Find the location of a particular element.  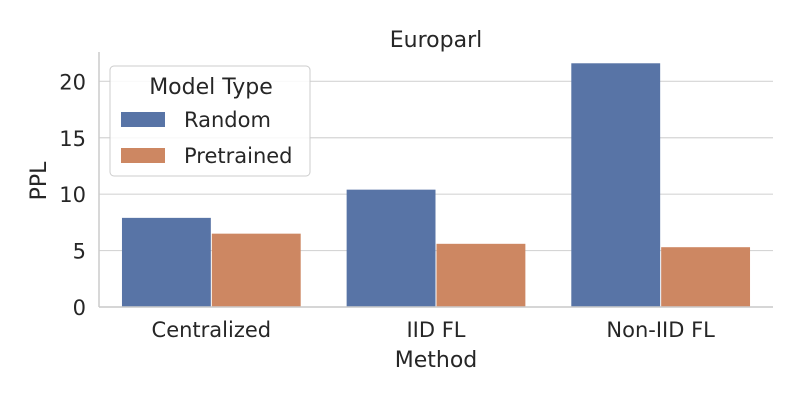

y-tick-label: 0 is located at coordinates (79, 308).